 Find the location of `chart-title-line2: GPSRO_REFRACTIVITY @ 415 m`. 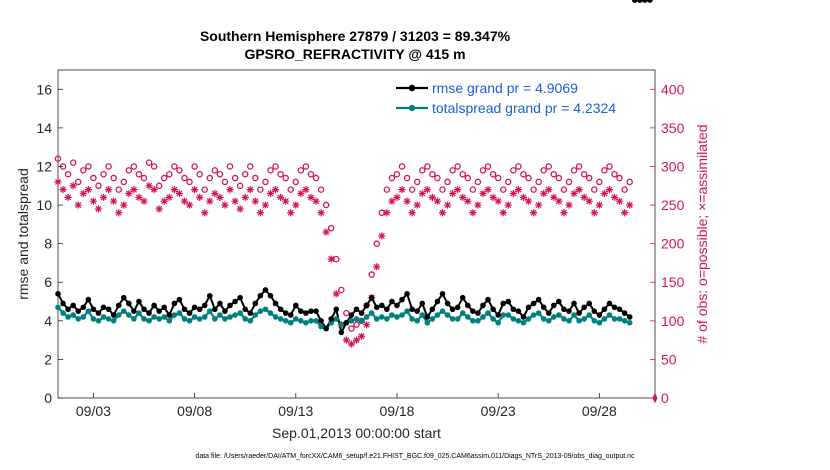

chart-title-line2: GPSRO_REFRACTIVITY @ 415 m is located at coordinates (355, 54).